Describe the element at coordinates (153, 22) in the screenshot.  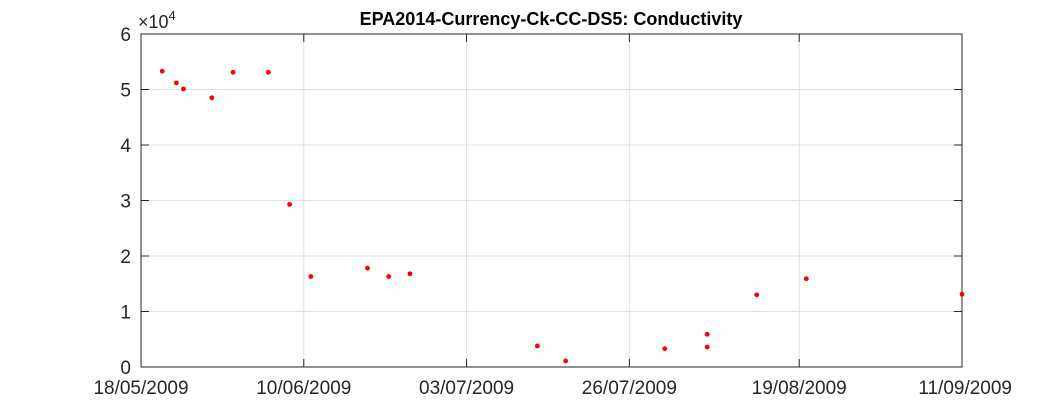
I see `y-multiplier-base: ×10` at that location.